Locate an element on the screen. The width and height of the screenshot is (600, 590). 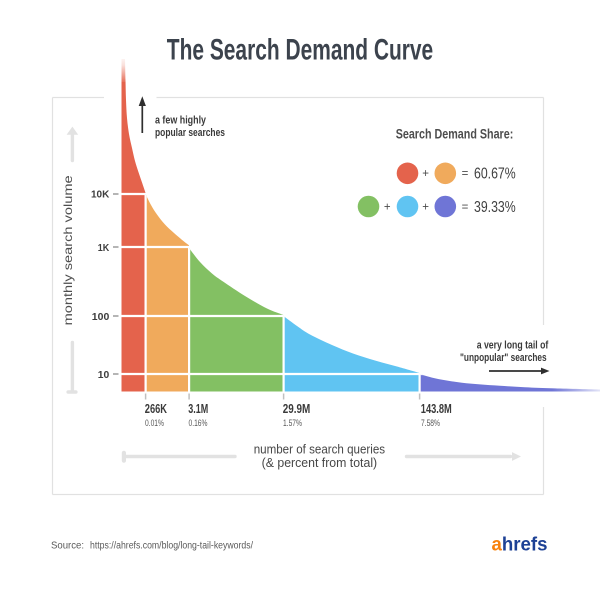
svg-text: a very long tail of is located at coordinates (513, 346).